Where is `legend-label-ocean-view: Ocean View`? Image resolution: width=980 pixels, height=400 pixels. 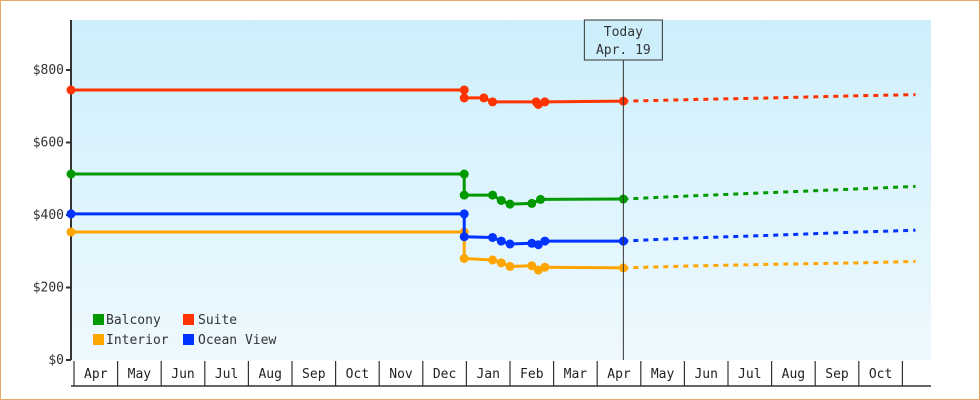
legend-label-ocean-view: Ocean View is located at coordinates (237, 340).